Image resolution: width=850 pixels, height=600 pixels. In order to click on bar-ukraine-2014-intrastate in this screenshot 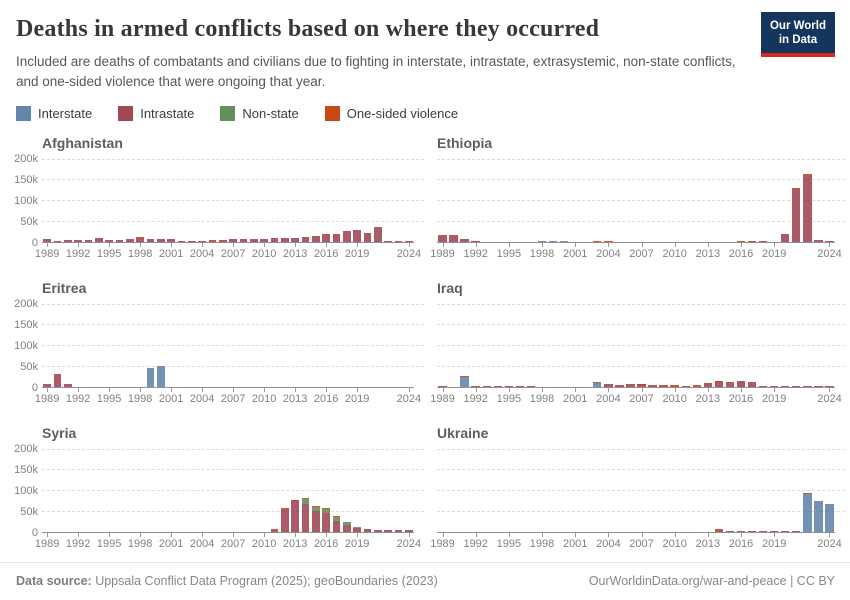, I will do `click(719, 530)`.